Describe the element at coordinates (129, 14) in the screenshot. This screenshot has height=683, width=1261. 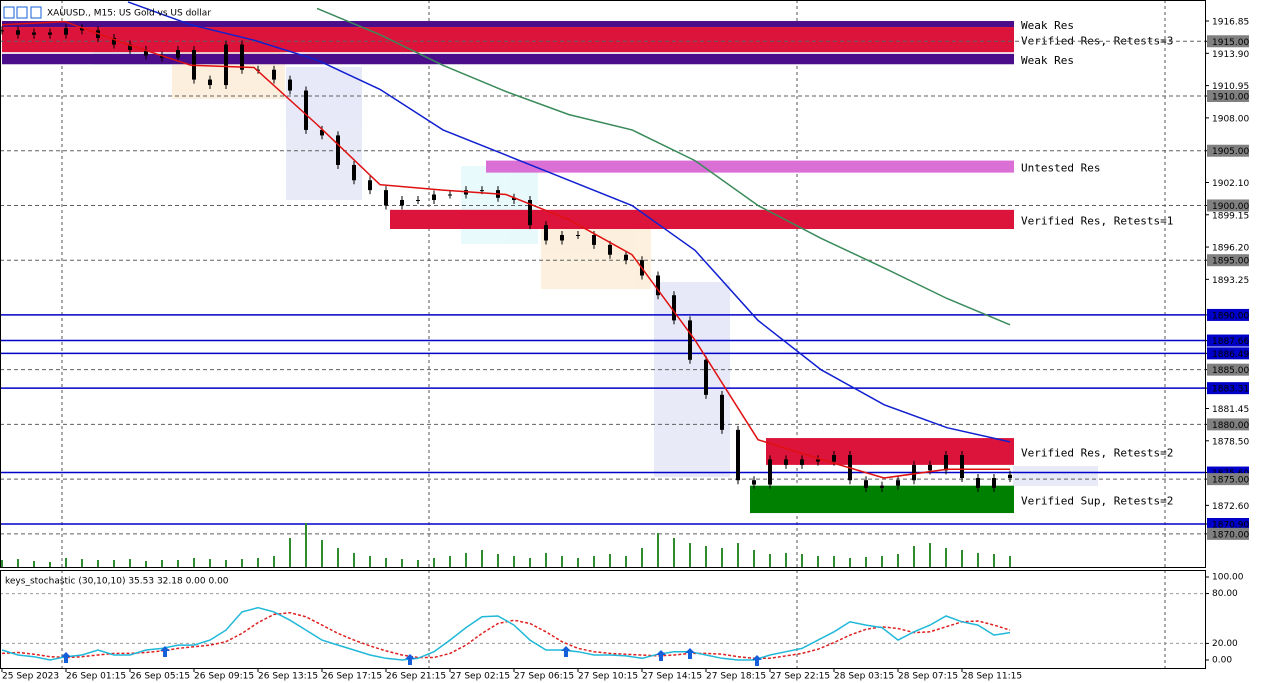
I see `symbol-header: XAUUSD., M15: US Gold vs US dollar` at that location.